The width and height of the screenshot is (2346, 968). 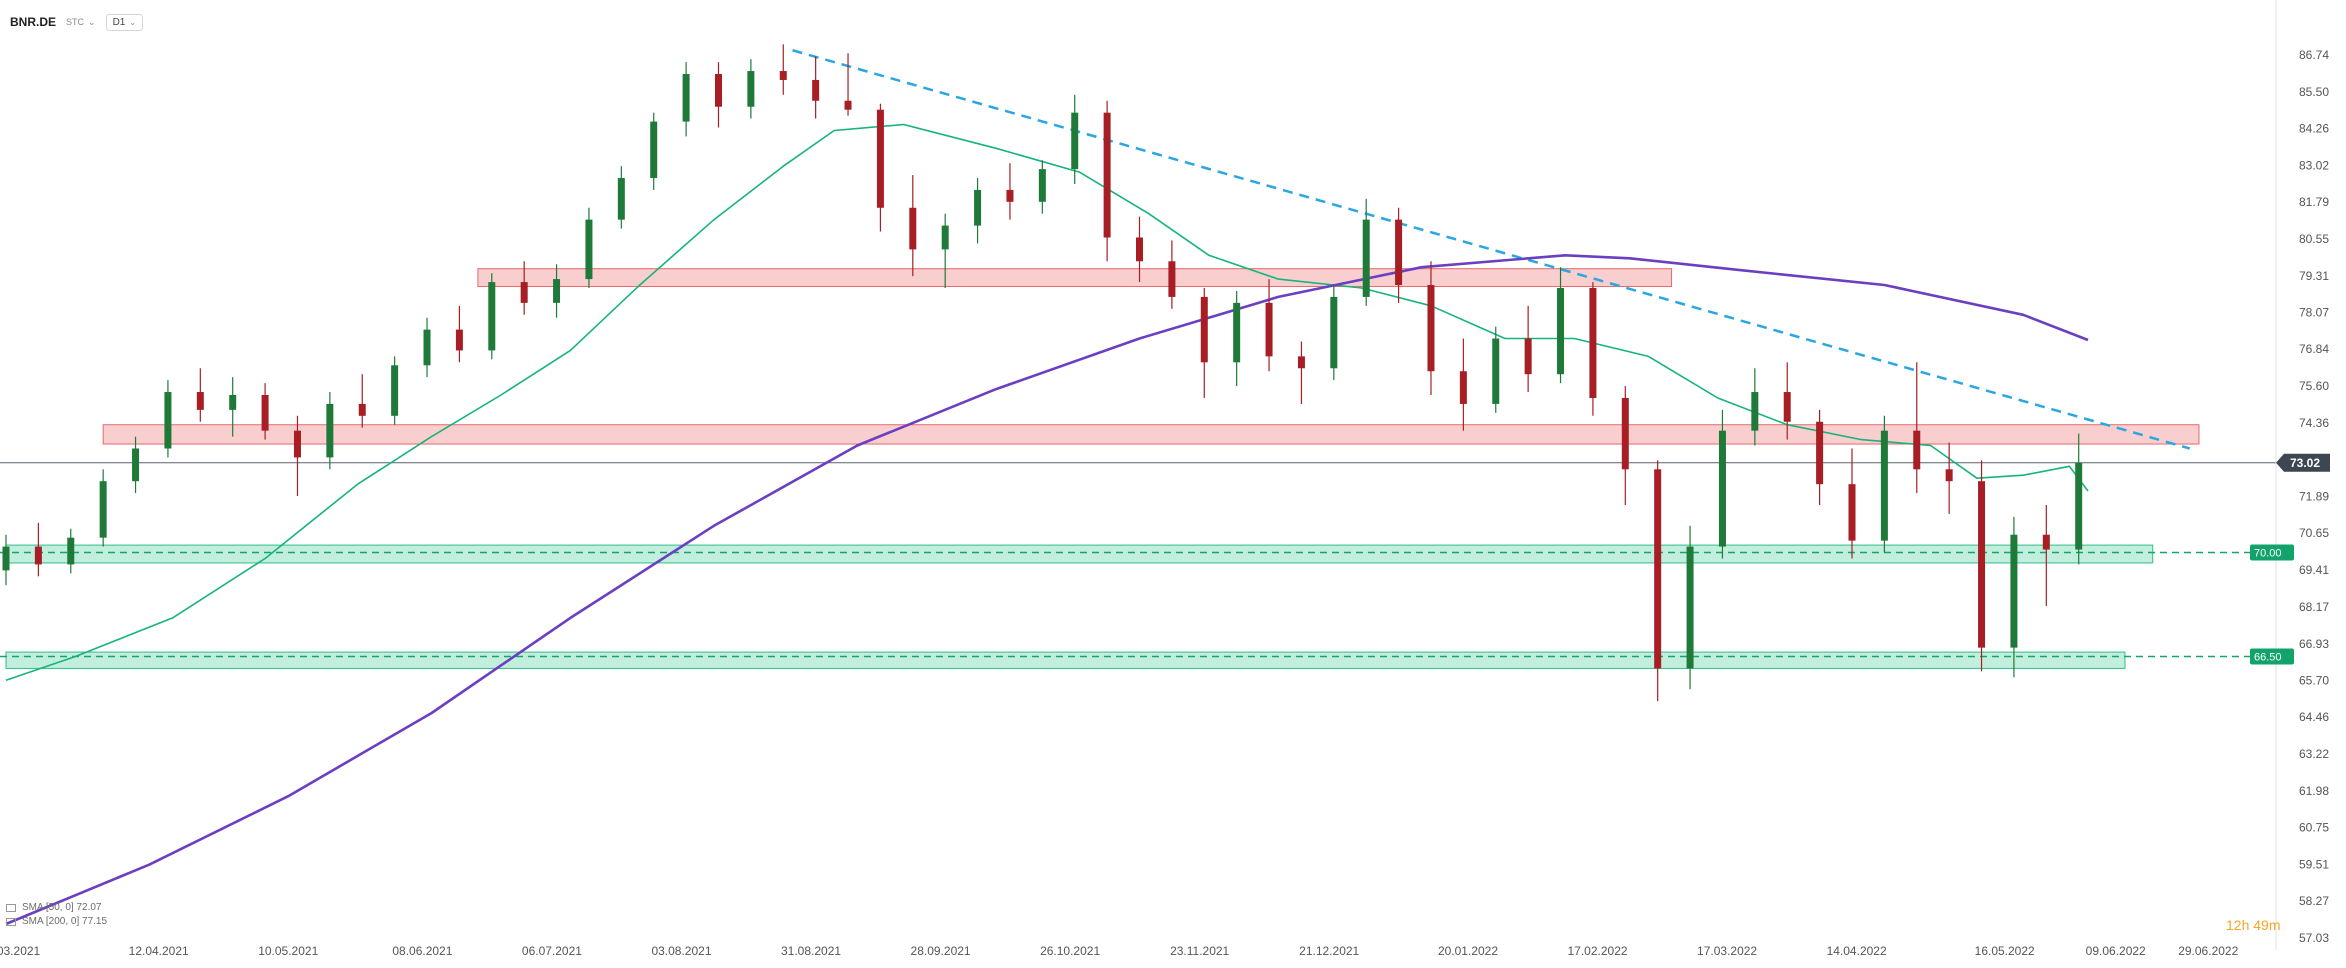 I want to click on timeframe-label: D1, so click(x=119, y=22).